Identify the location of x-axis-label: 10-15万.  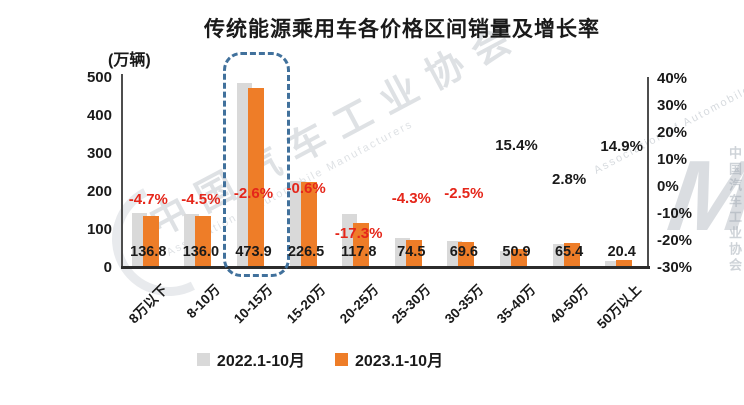
(253, 304).